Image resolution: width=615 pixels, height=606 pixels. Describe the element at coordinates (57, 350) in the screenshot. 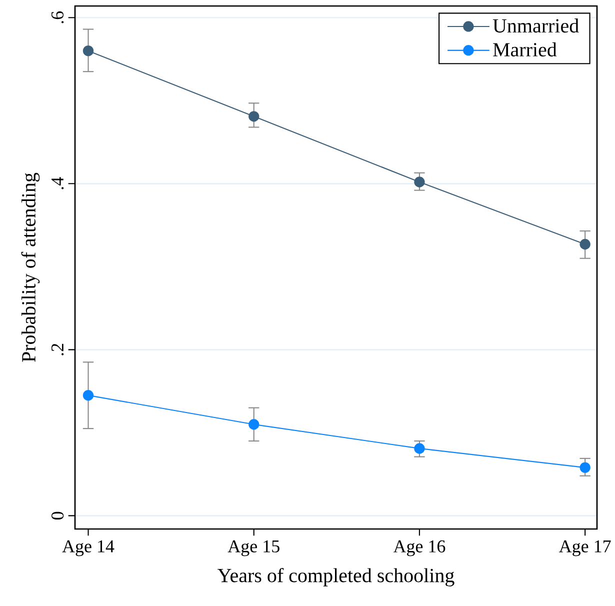

I see `y-tick-label: .2` at that location.